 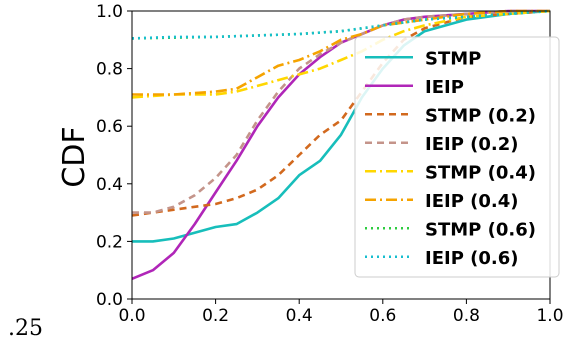 What do you see at coordinates (466, 316) in the screenshot?
I see `x-tick-label: 0.8` at bounding box center [466, 316].